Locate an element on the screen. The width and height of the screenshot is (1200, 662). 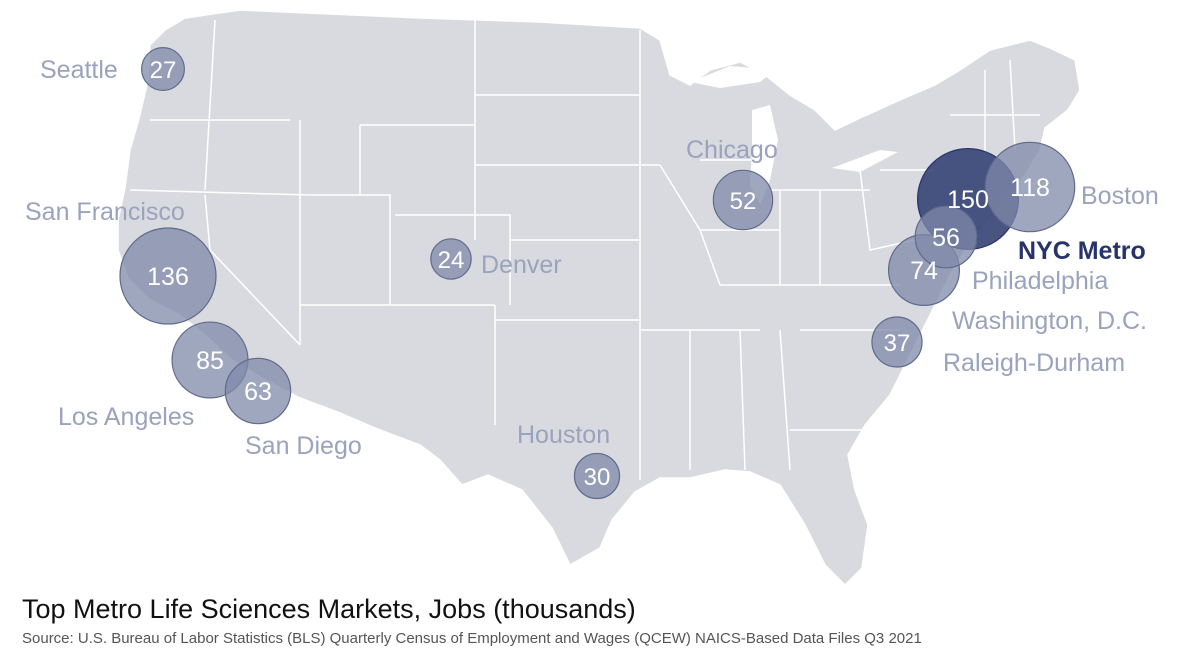
value-label-san-diego: 63 is located at coordinates (258, 392).